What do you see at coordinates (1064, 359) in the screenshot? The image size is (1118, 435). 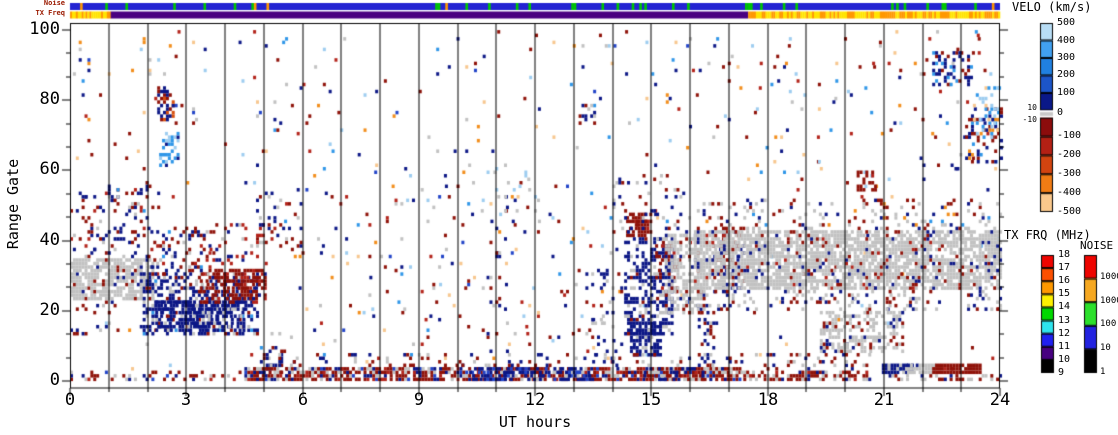 I see `txfrq-tick-label: 10` at bounding box center [1064, 359].